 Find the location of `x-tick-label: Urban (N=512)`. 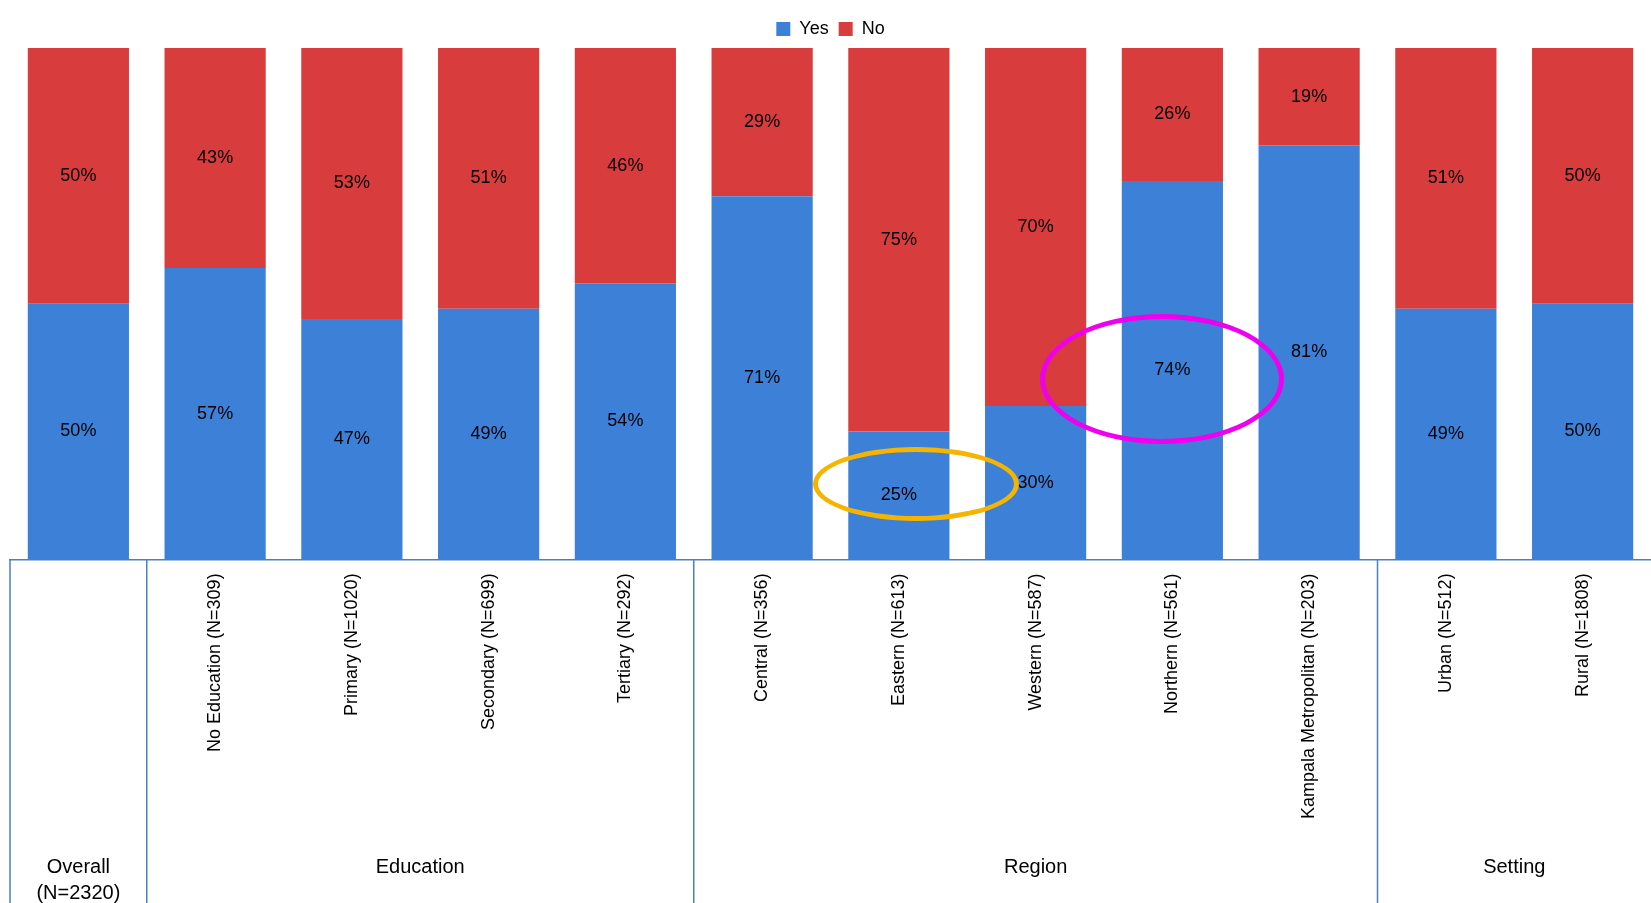

x-tick-label: Urban (N=512) is located at coordinates (1444, 633).